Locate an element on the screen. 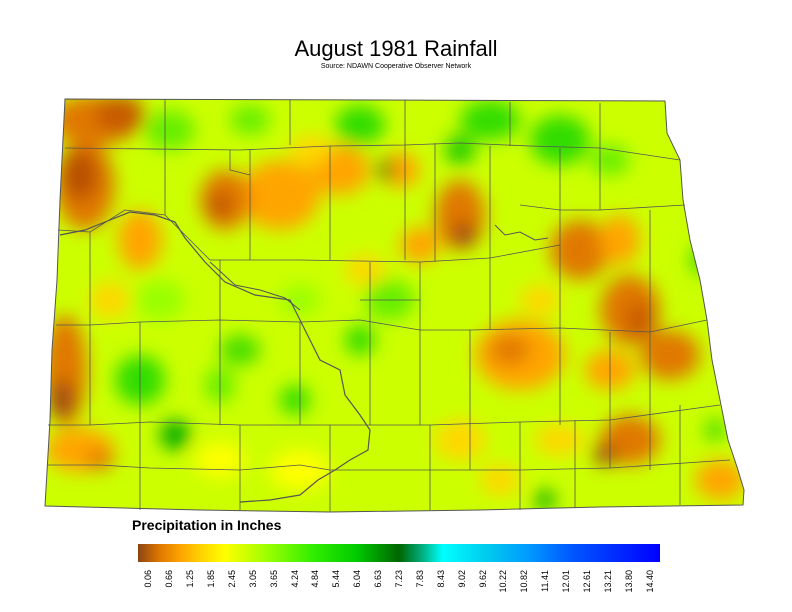 This screenshot has height=612, width=792. legend-tick-label: 11.41 is located at coordinates (545, 581).